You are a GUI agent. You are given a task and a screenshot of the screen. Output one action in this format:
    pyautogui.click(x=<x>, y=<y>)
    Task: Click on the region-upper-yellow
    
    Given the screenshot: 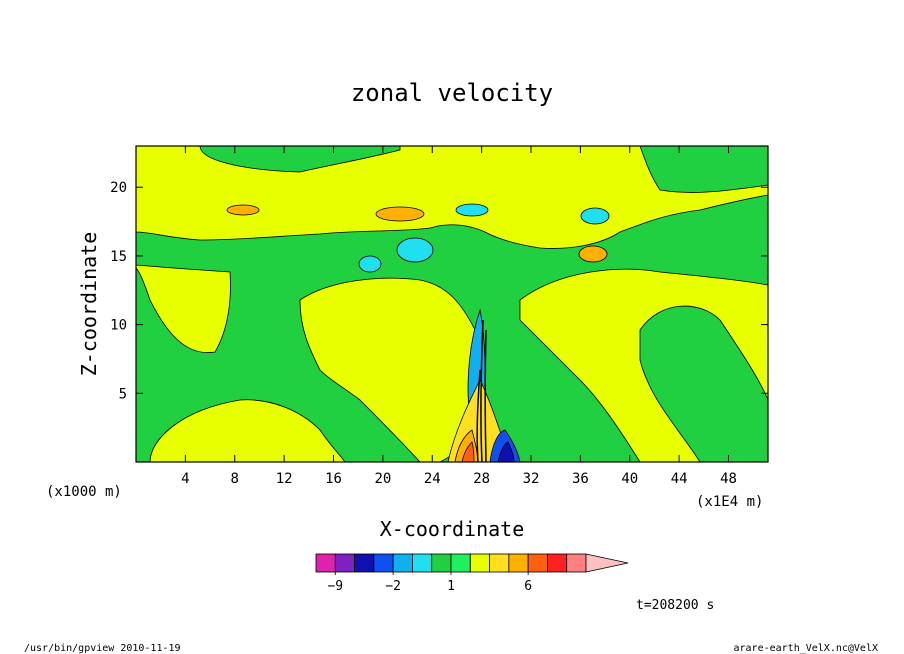 What is the action you would take?
    pyautogui.click(x=452, y=197)
    